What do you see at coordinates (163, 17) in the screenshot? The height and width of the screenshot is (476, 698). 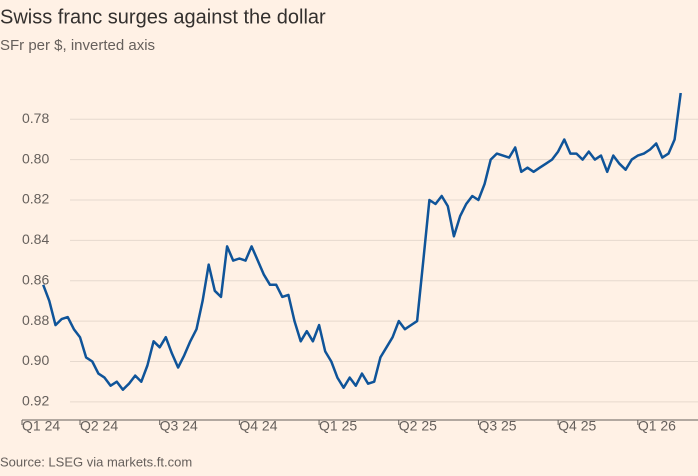 I see `chart-title: Swiss franc surges against the dollar` at bounding box center [163, 17].